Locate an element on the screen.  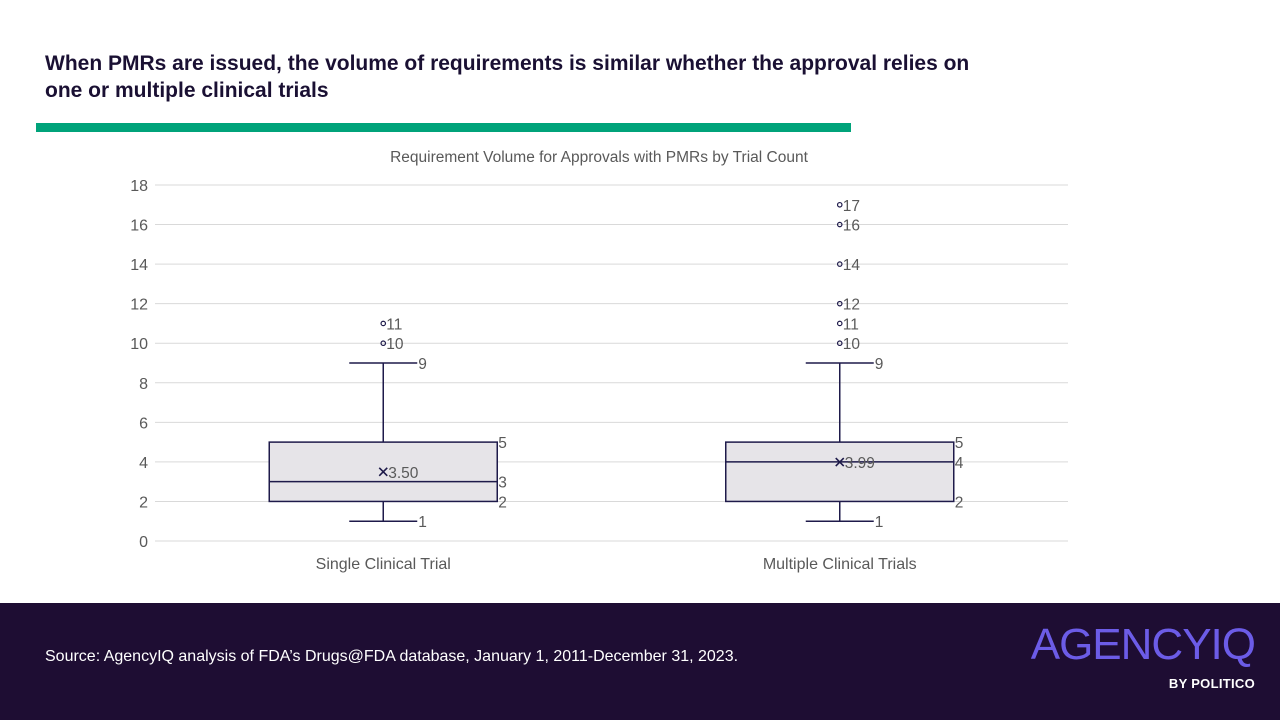
logo-byline: BY POLITICO is located at coordinates (1211, 683).